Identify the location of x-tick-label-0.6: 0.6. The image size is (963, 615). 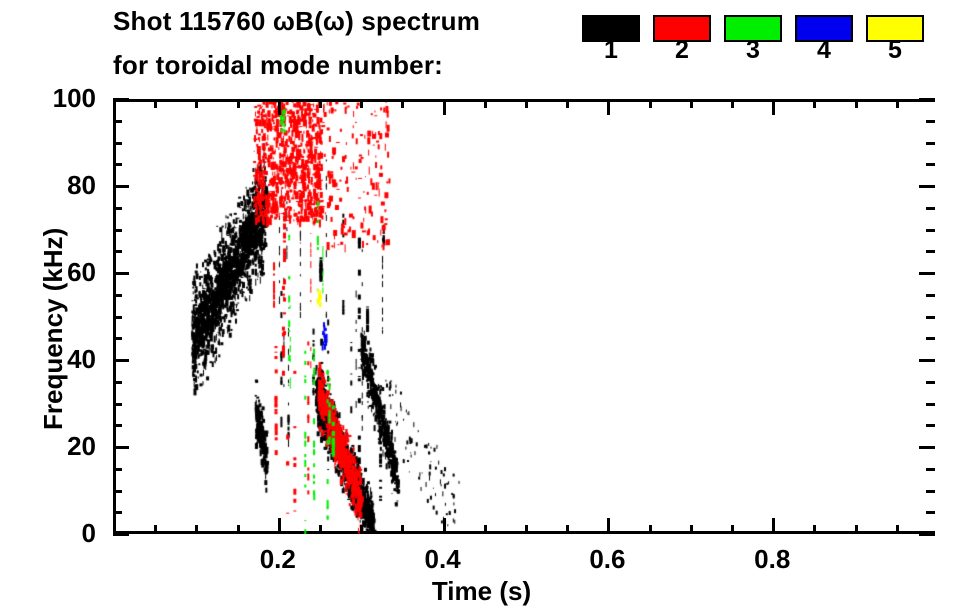
(607, 559).